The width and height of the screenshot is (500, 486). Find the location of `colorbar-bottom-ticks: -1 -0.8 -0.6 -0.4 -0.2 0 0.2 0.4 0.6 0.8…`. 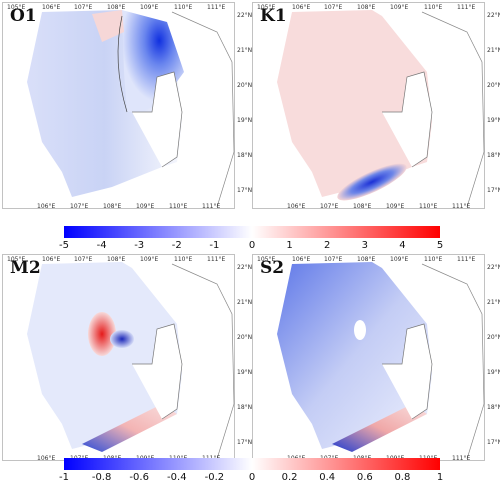

colorbar-bottom-ticks: -1 -0.8 -0.6 -0.4 -0.2 0 0.2 0.4 0.6 0.8… is located at coordinates (251, 479).